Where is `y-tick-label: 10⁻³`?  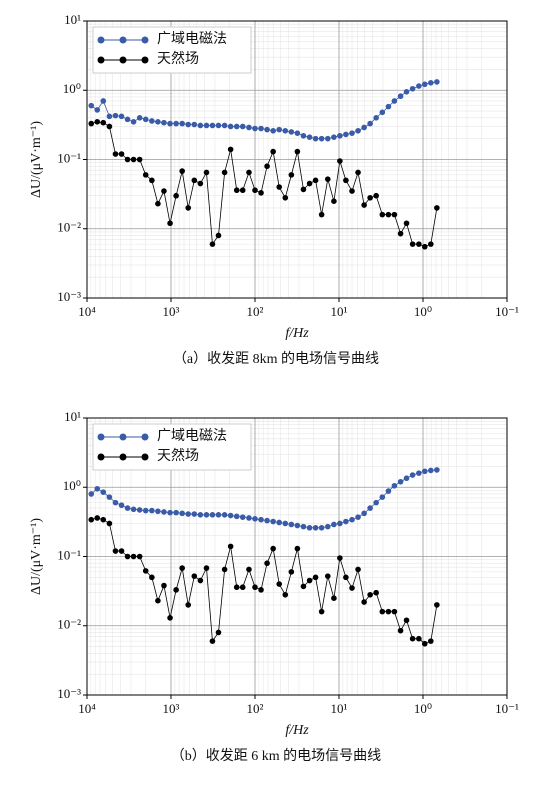
y-tick-label: 10⁻³ is located at coordinates (69, 693).